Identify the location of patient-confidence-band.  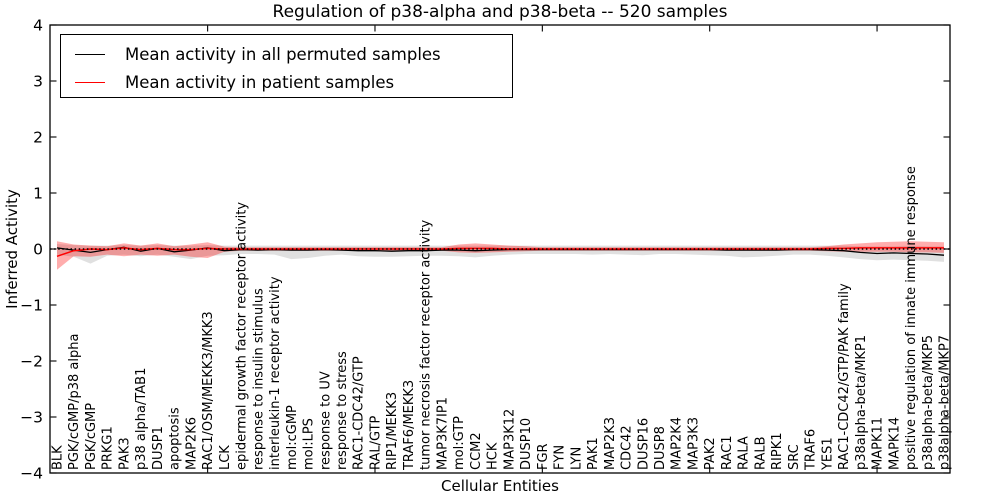
(500, 255).